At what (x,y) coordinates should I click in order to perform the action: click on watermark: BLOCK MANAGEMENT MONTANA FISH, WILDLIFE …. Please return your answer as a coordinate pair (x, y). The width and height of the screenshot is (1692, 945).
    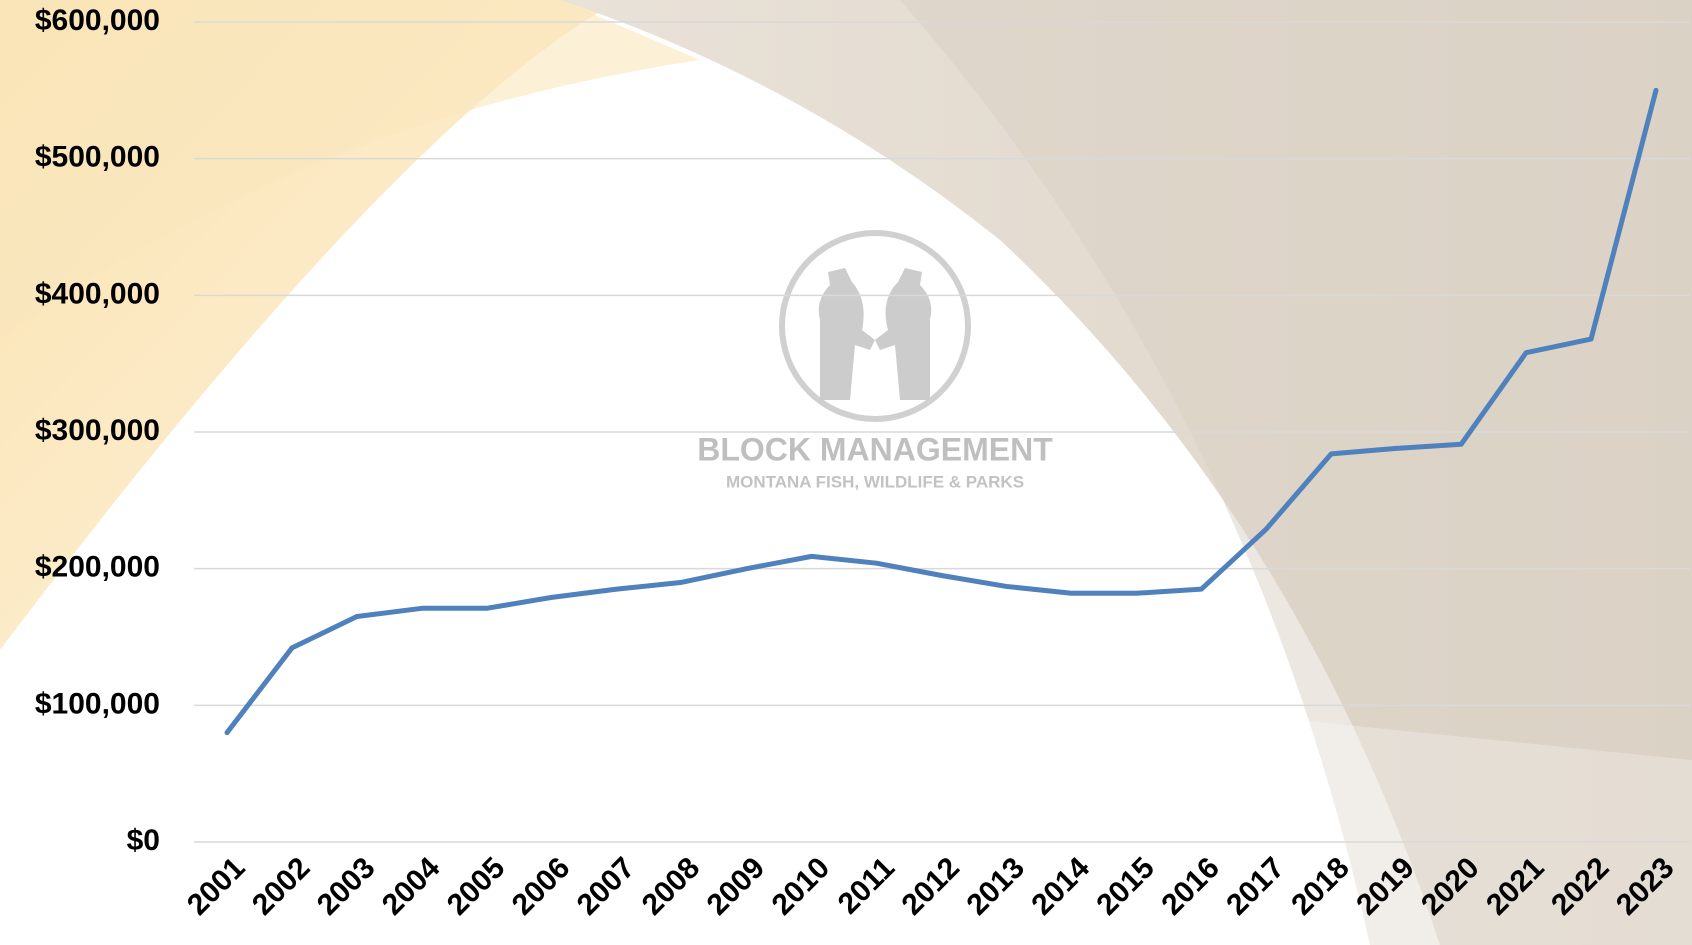
    Looking at the image, I should click on (875, 360).